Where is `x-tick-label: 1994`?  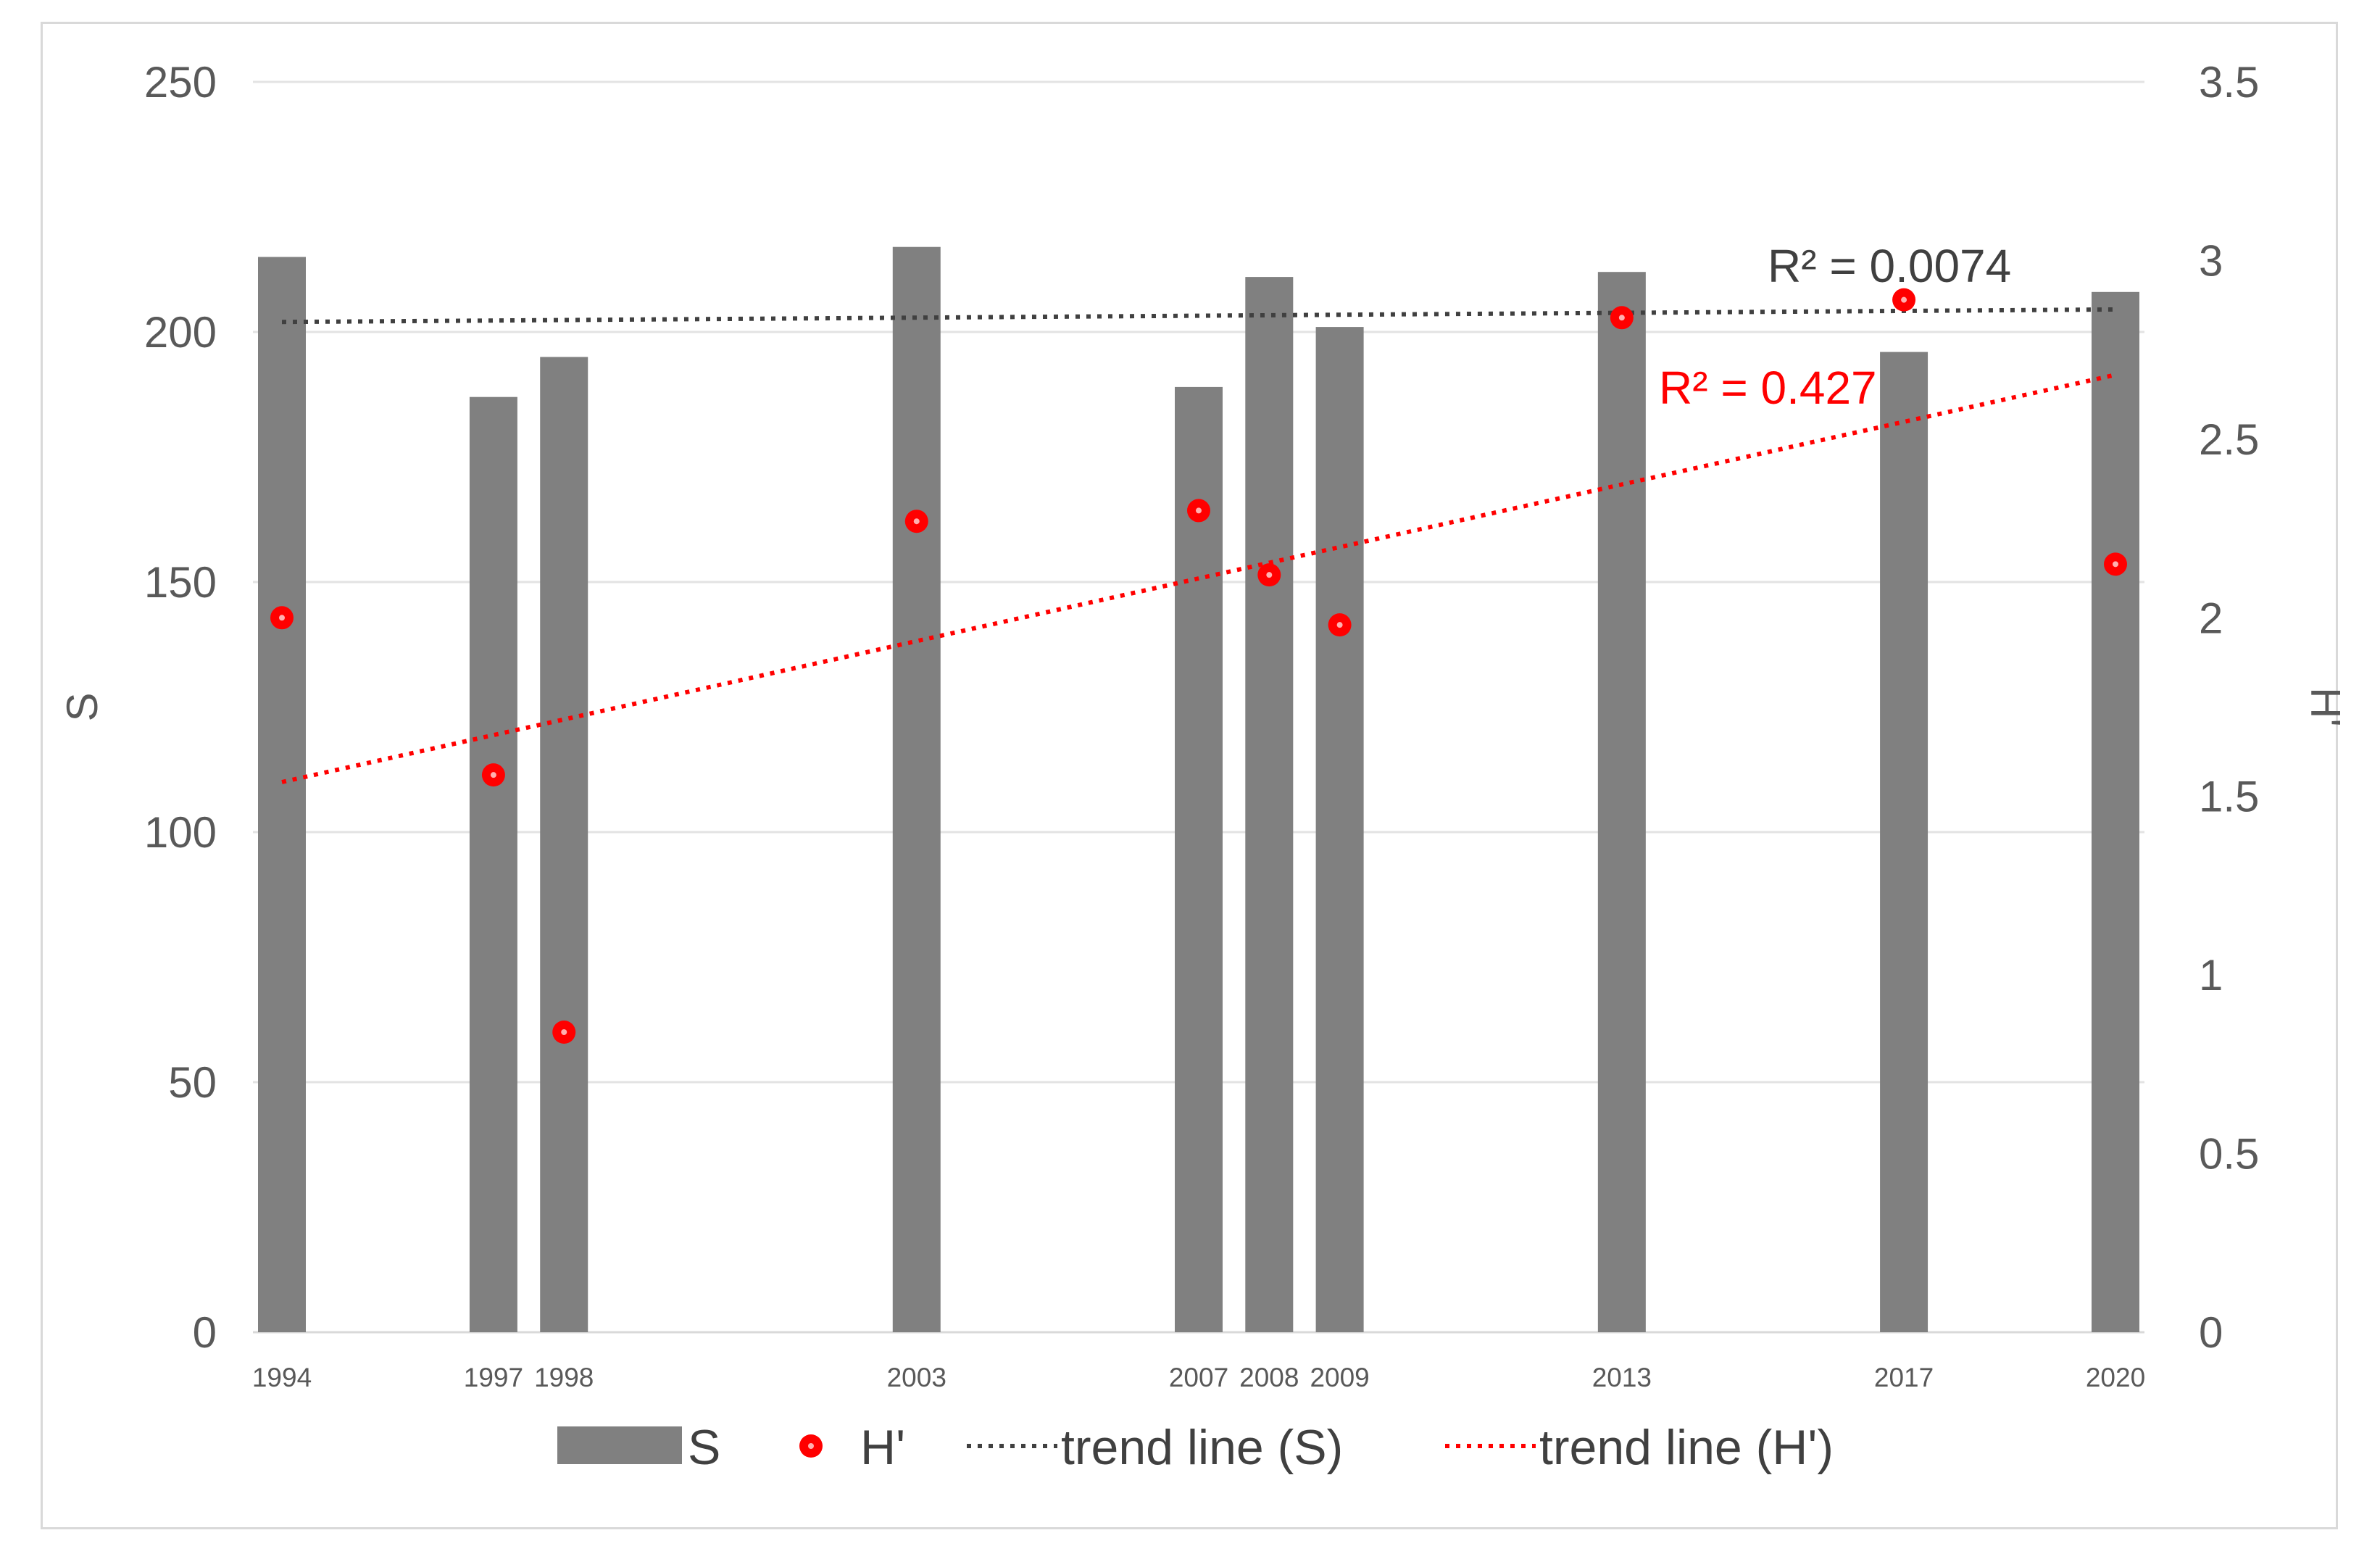
x-tick-label: 1994 is located at coordinates (282, 1377).